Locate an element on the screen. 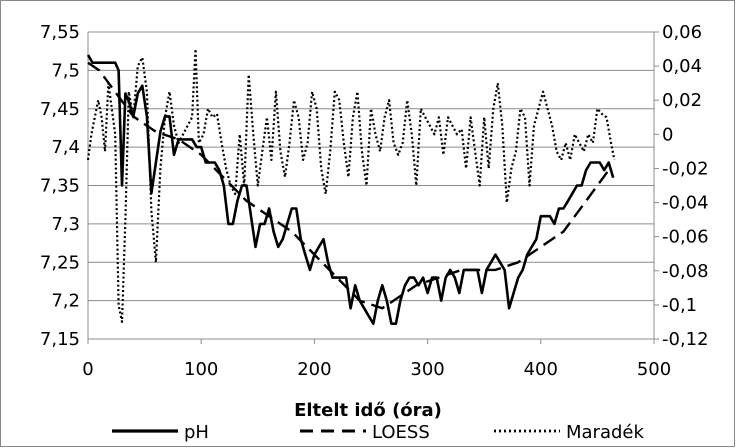  y-right-tick-label: -0,02 is located at coordinates (685, 168).